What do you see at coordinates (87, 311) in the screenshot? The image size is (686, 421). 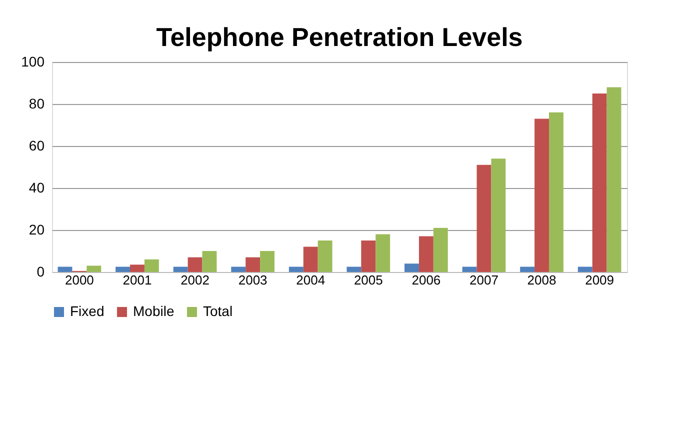 I see `legend-label: Fixed` at bounding box center [87, 311].